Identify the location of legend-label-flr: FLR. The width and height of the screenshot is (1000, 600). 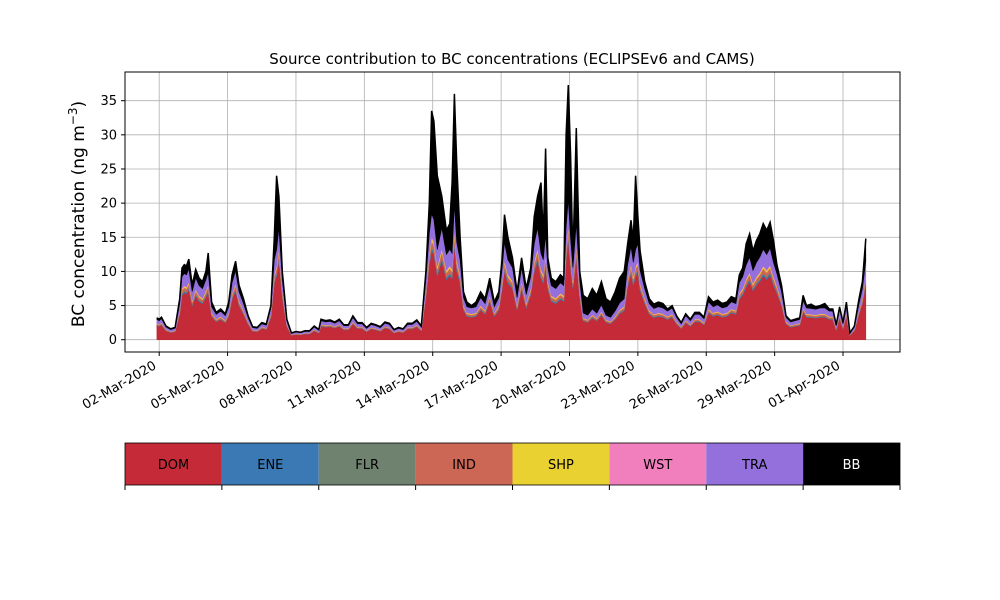
(367, 465).